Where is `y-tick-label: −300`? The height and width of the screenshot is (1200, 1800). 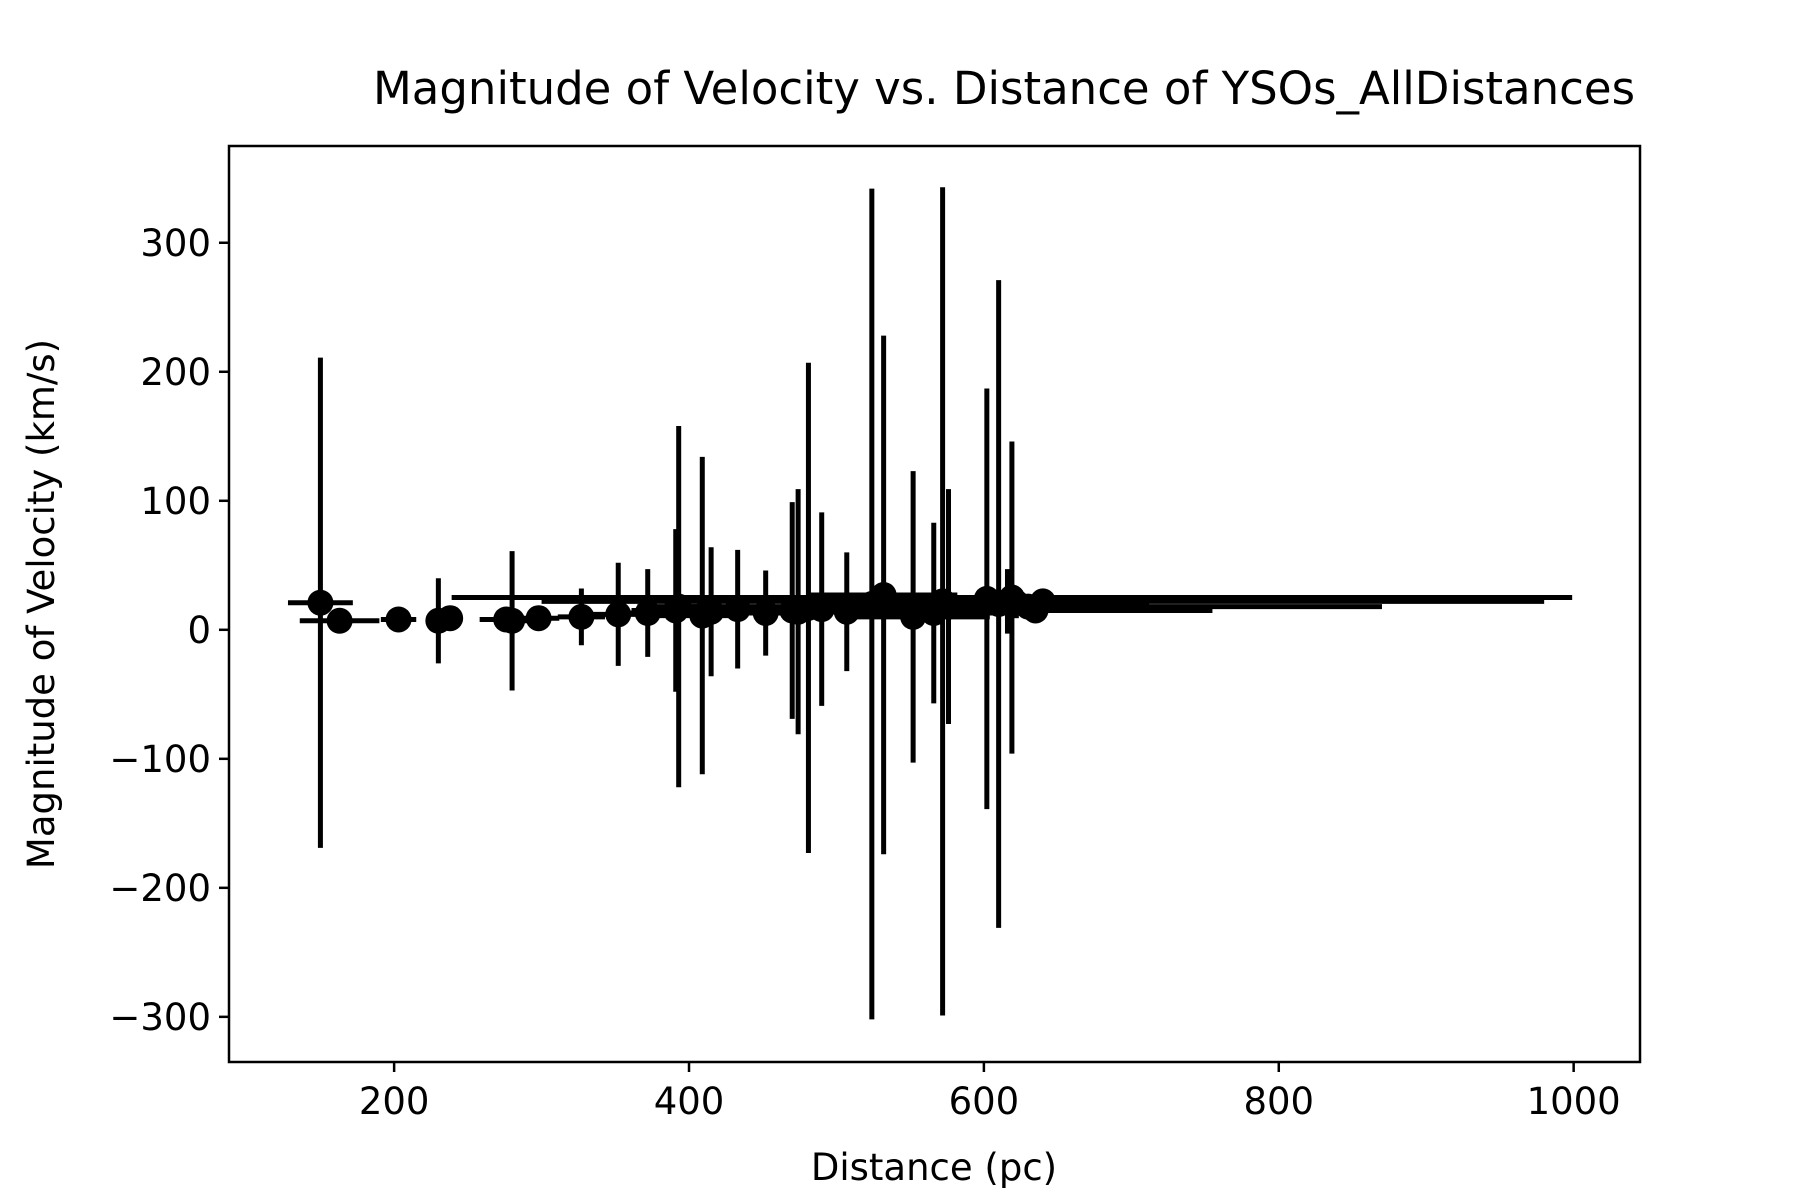 y-tick-label: −300 is located at coordinates (160, 1017).